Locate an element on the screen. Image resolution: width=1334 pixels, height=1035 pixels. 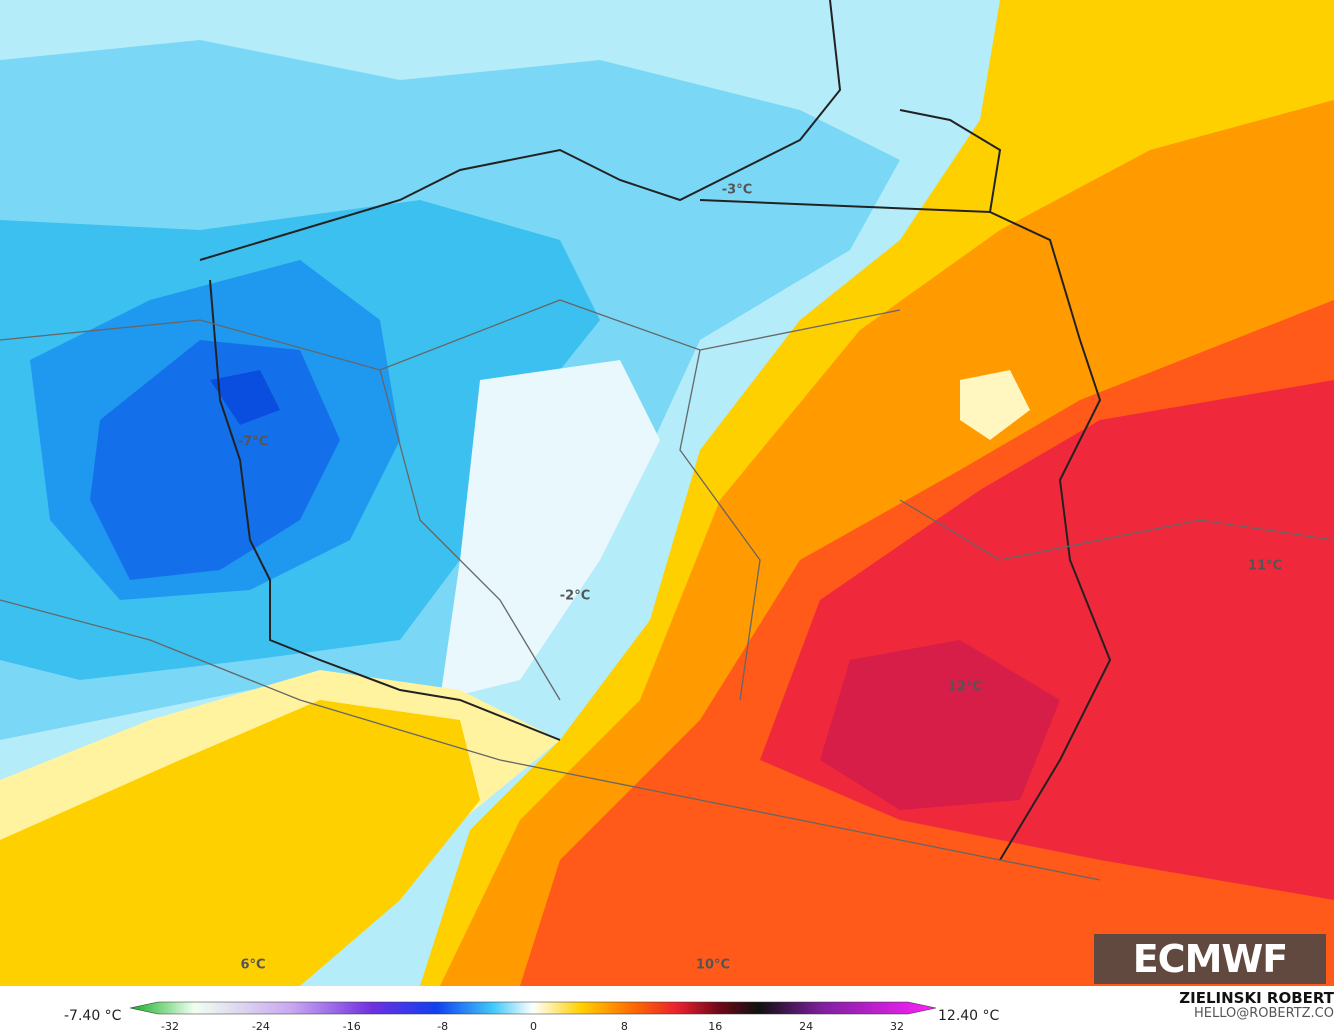
warm-zone is located at coordinates (240, 843).